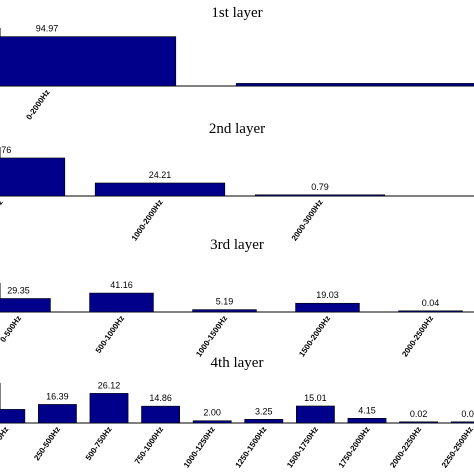 Image resolution: width=474 pixels, height=474 pixels. I want to click on x-tick-label: 0-500Hz, so click(11, 329).